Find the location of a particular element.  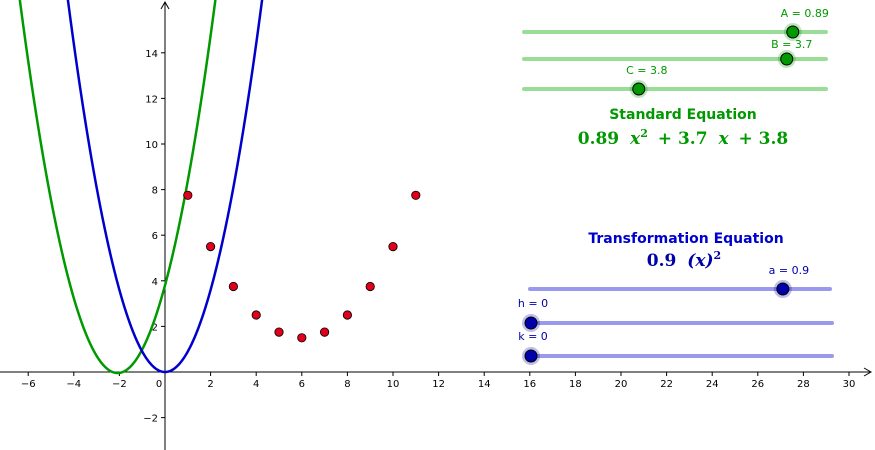

standard-term-c: + 3.8 is located at coordinates (764, 139).